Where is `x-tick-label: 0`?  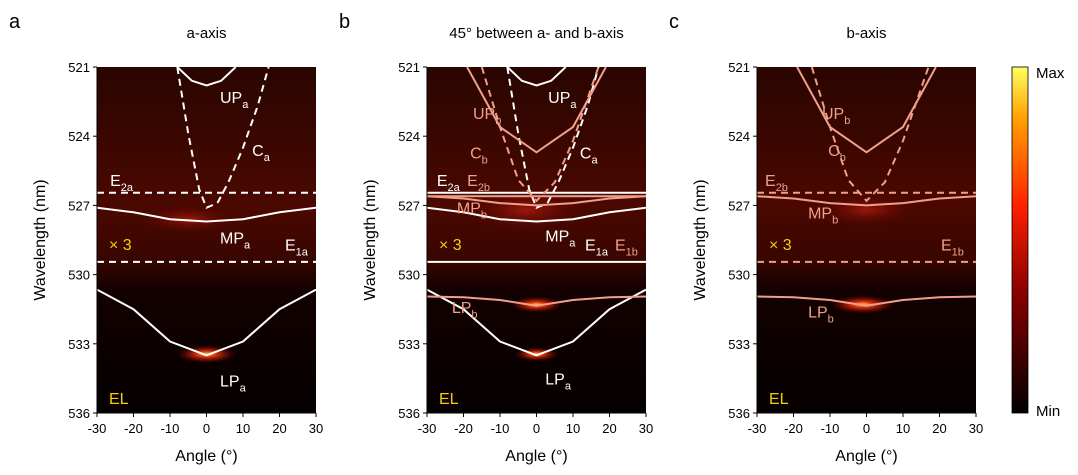
x-tick-label: 0 is located at coordinates (866, 428).